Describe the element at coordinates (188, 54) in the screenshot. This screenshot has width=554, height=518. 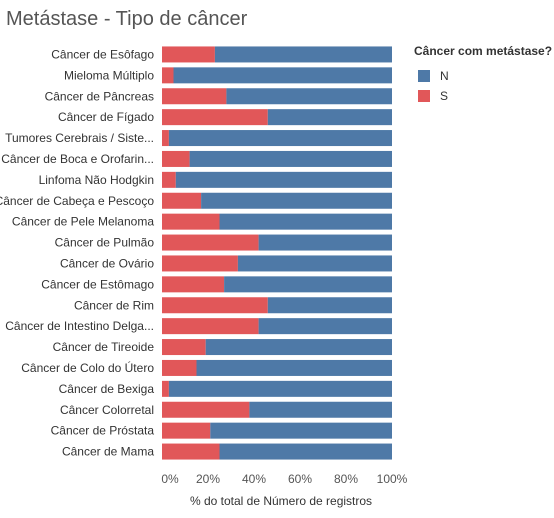
I see `bar-s-cancer-de-esofago` at that location.